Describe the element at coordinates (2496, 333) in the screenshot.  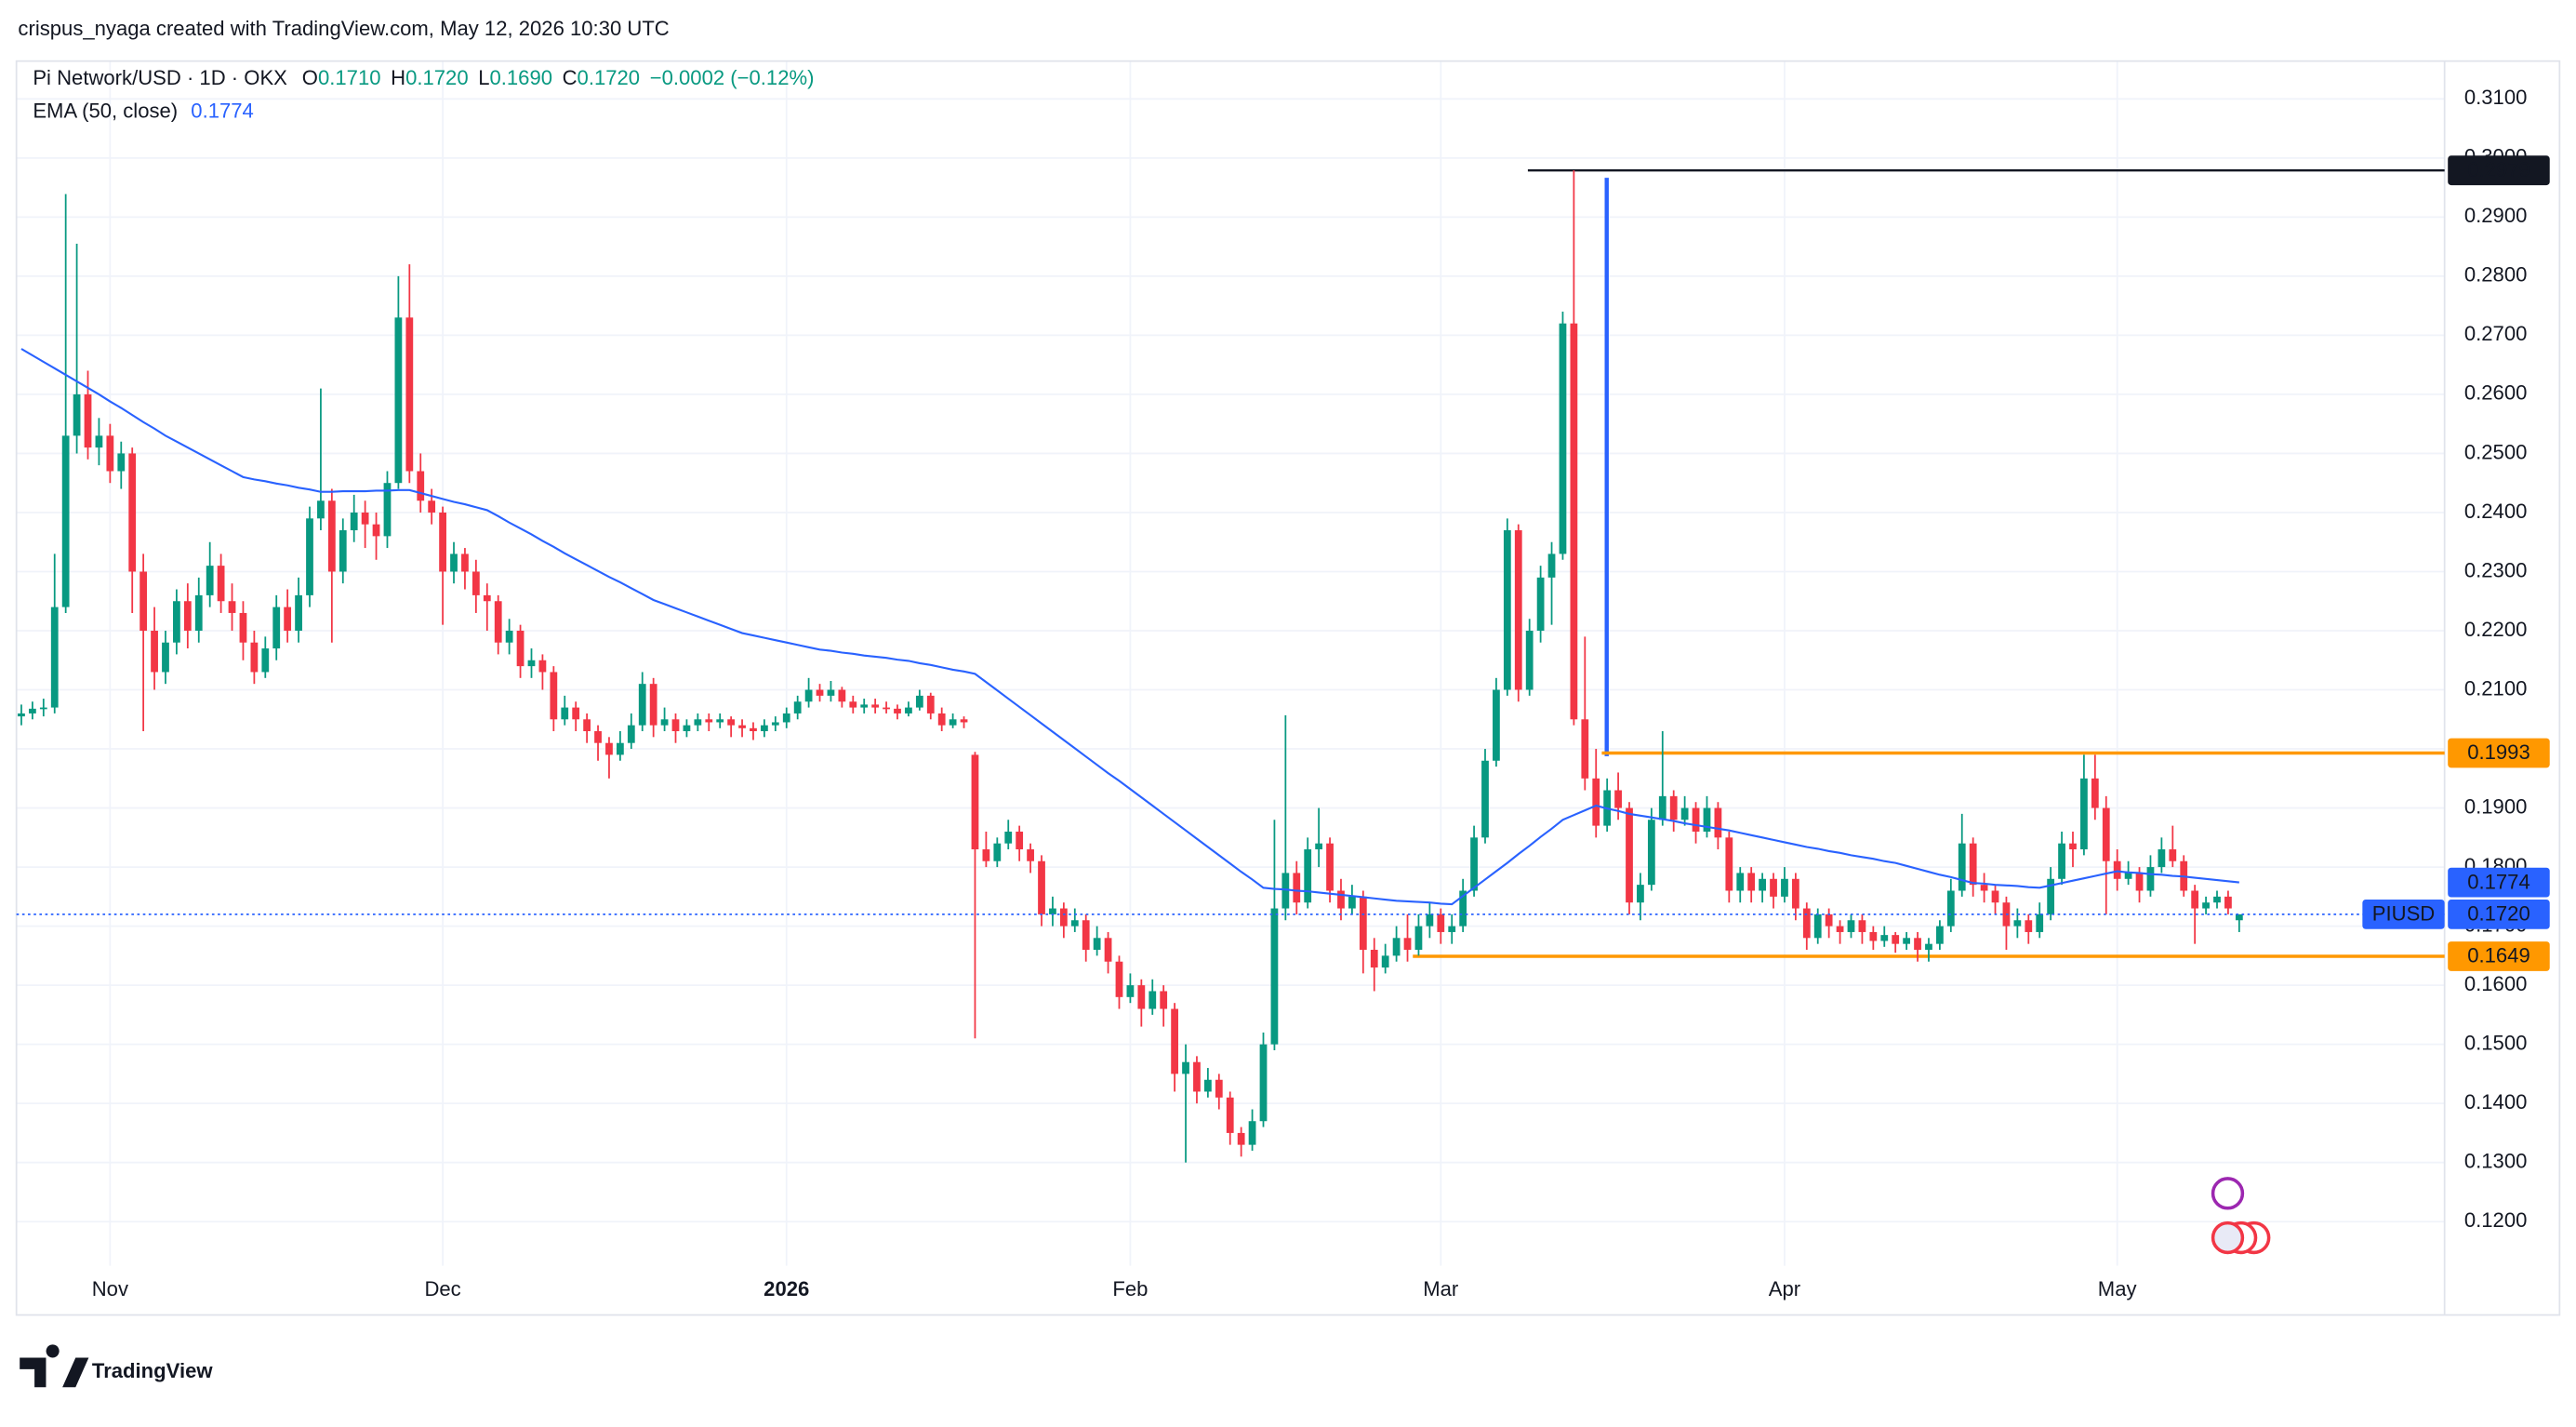
I see `y-tick-label: 0.2700` at that location.